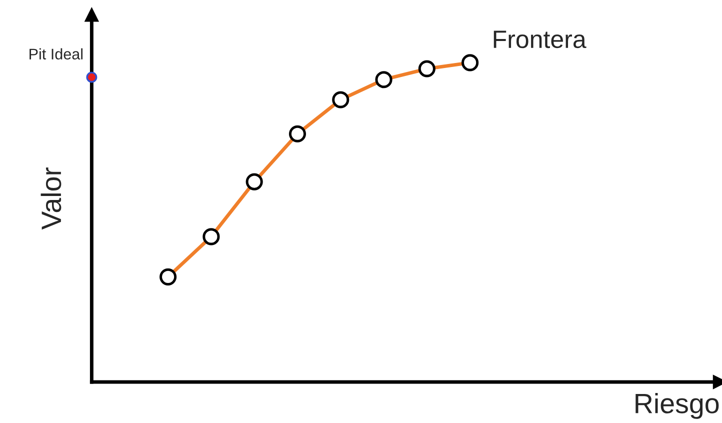 This screenshot has height=423, width=722. What do you see at coordinates (51, 198) in the screenshot?
I see `y-axis-title: Valor` at bounding box center [51, 198].